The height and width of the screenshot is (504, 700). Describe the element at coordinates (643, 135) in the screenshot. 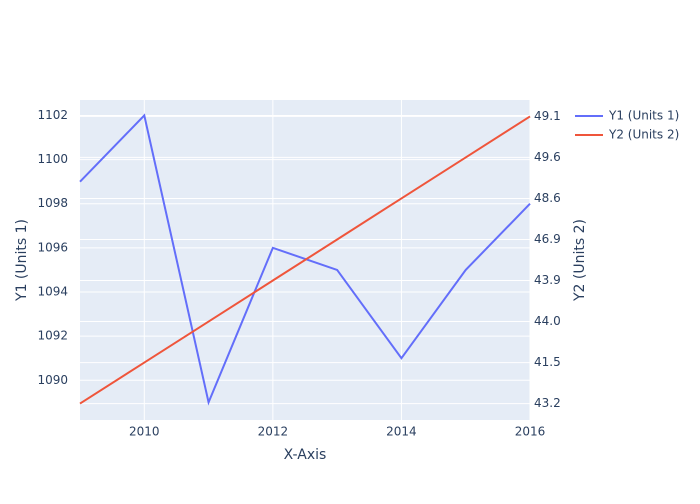

I see `legend-label: Y2 (Units 2)` at that location.